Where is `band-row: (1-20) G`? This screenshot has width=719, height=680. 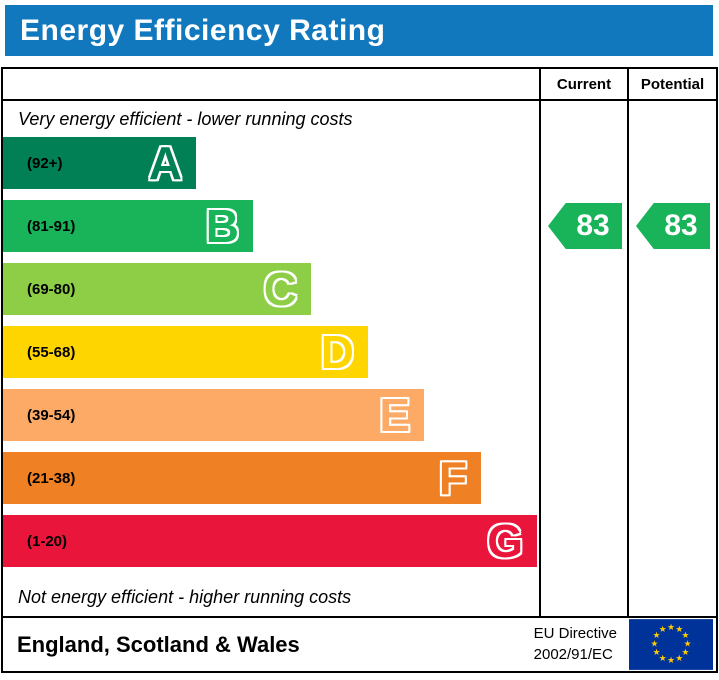 band-row: (1-20) G is located at coordinates (271, 546).